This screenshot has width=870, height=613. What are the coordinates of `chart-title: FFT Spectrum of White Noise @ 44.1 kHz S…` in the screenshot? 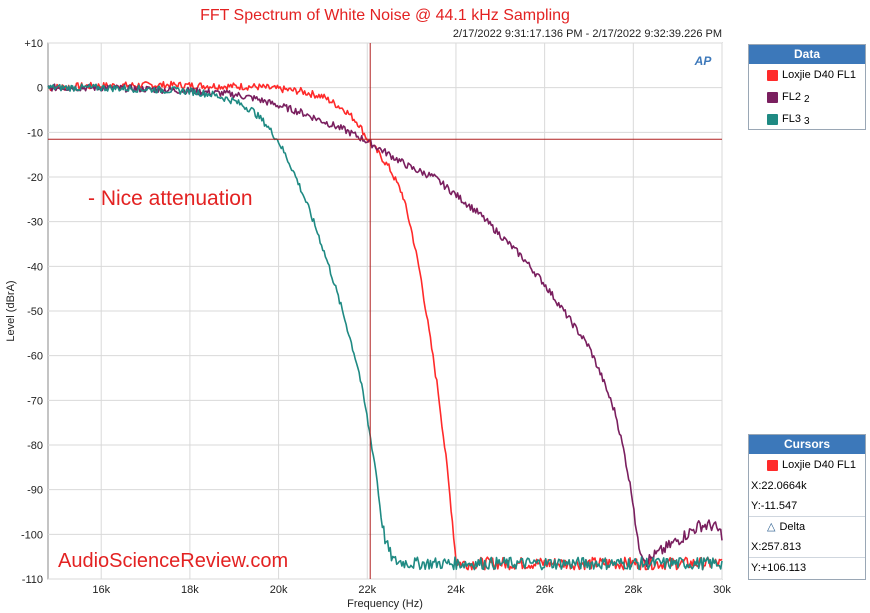 It's located at (385, 15).